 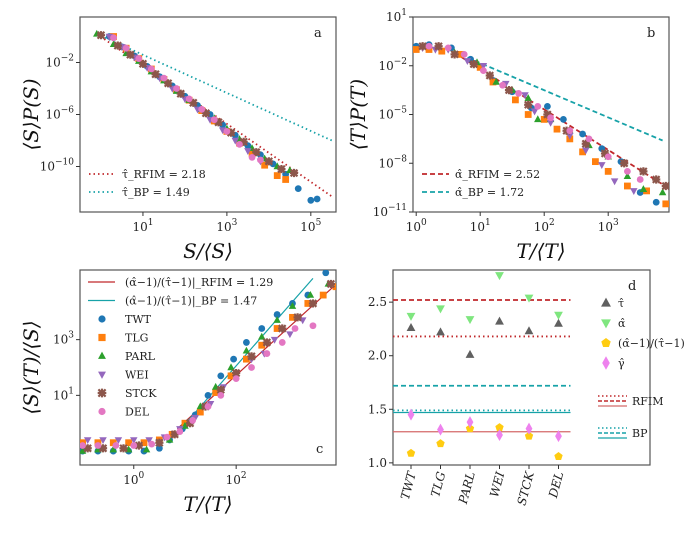 I want to click on x-tick-label: STCK, so click(x=525, y=488).